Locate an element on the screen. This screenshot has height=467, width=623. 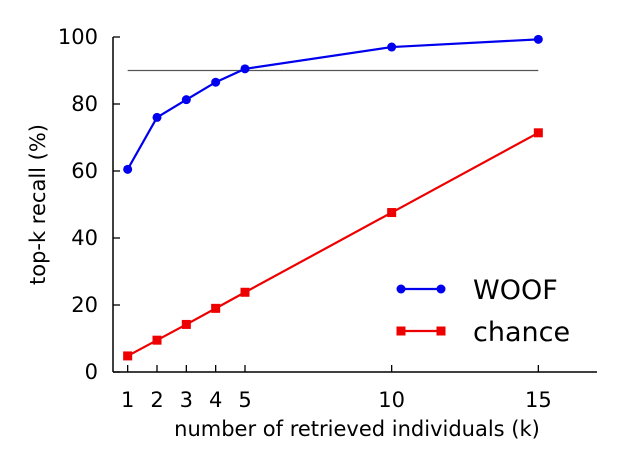
x-axis-label: number of retrieved individuals (k) is located at coordinates (357, 429).